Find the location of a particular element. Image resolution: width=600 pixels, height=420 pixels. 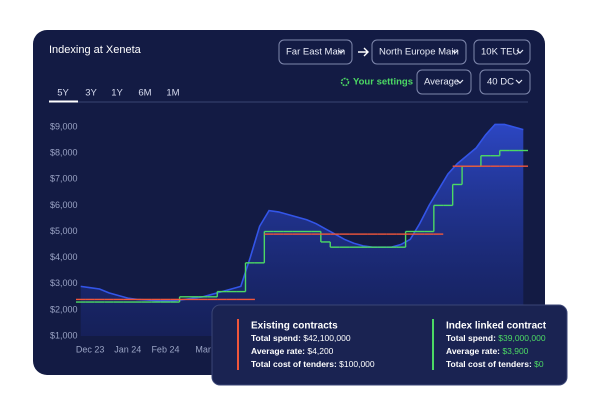

y-tick-label: $8,000 is located at coordinates (64, 153).